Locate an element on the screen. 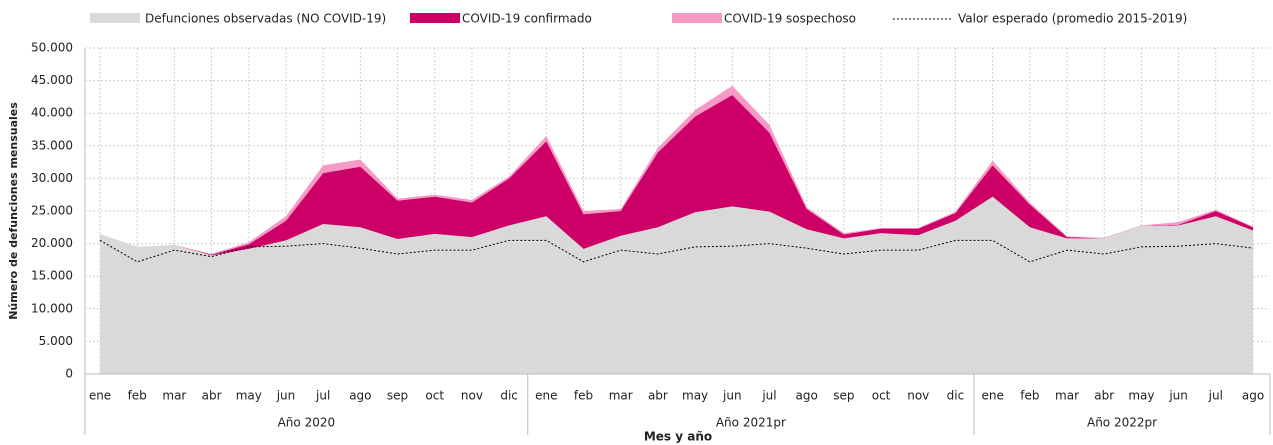  y-tick-label: 10.000 is located at coordinates (52, 308).